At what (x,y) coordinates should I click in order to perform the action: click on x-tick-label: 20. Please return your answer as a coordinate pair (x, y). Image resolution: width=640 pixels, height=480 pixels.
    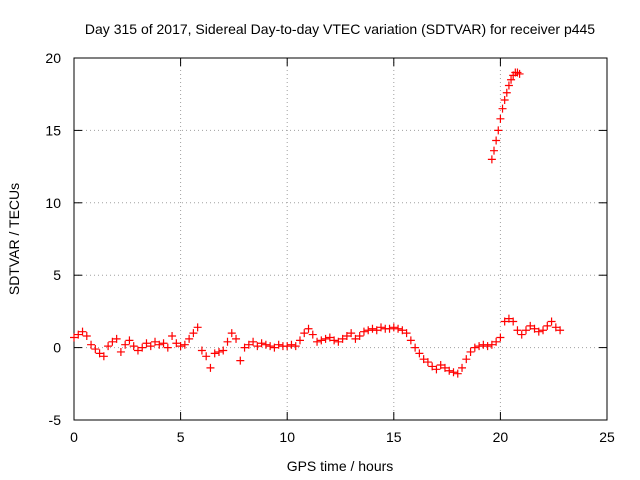
    Looking at the image, I should click on (501, 437).